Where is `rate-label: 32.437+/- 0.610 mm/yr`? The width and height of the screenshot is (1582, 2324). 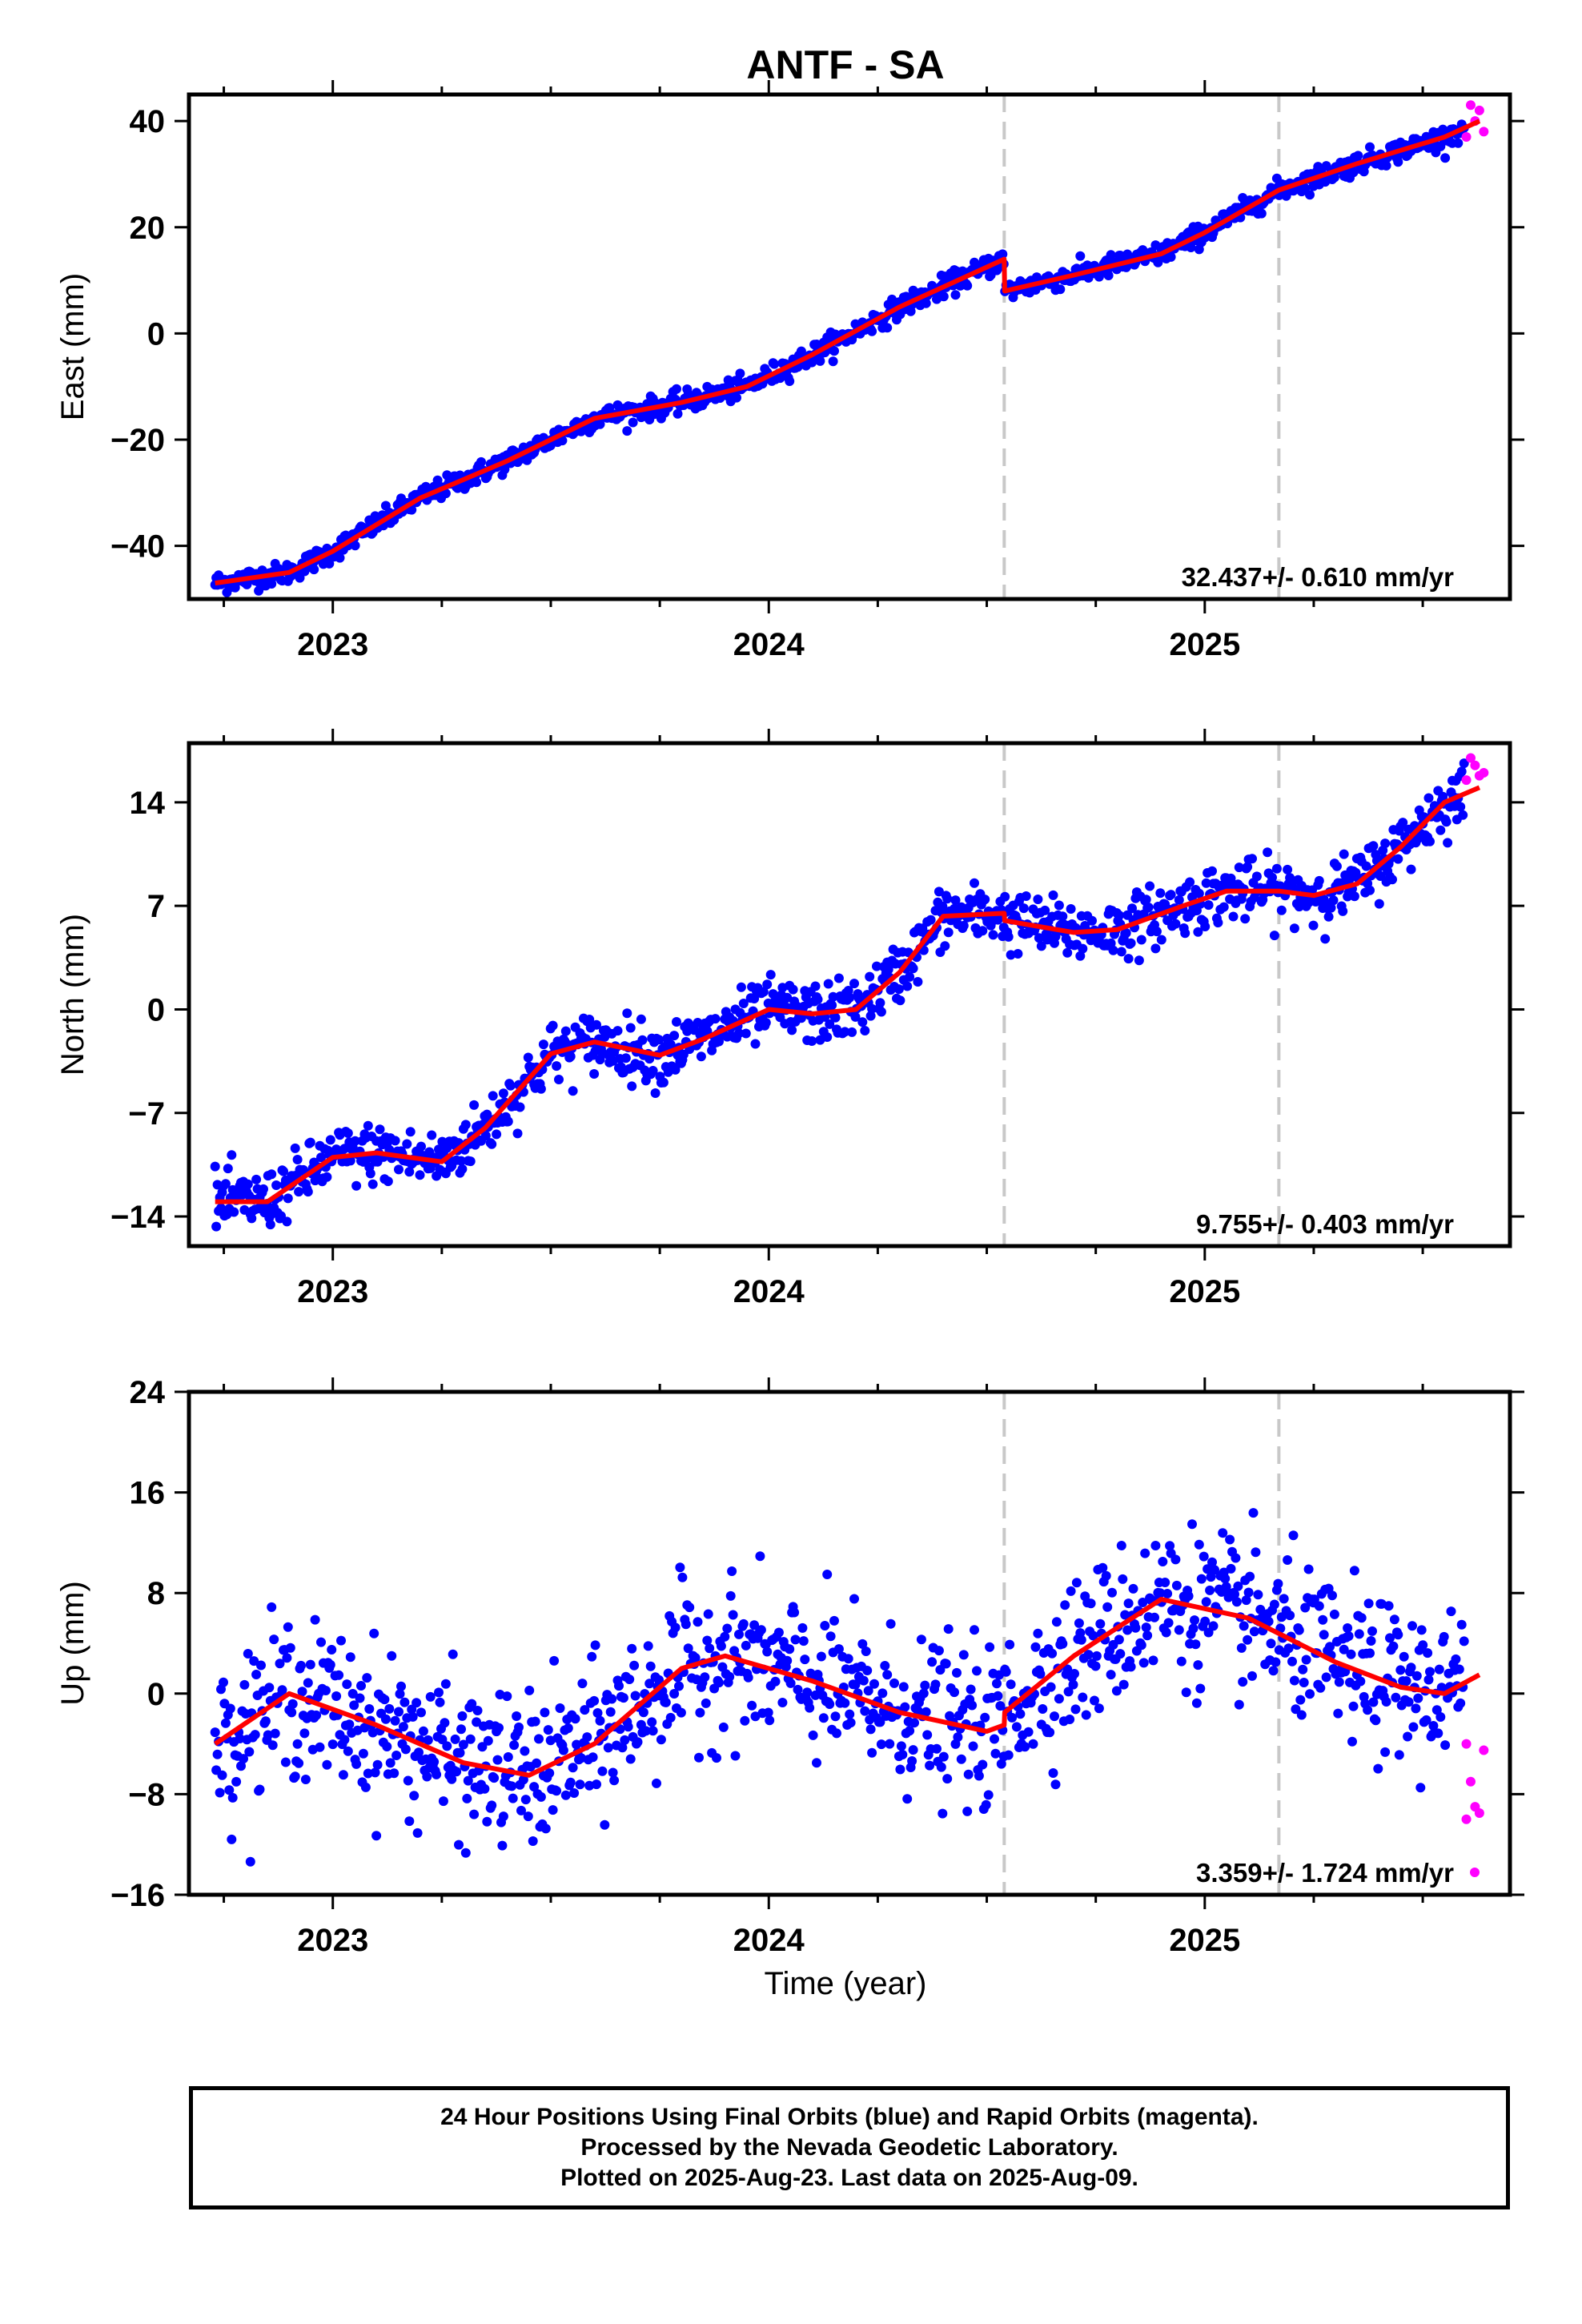
rate-label: 32.437+/- 0.610 mm/yr is located at coordinates (1318, 577).